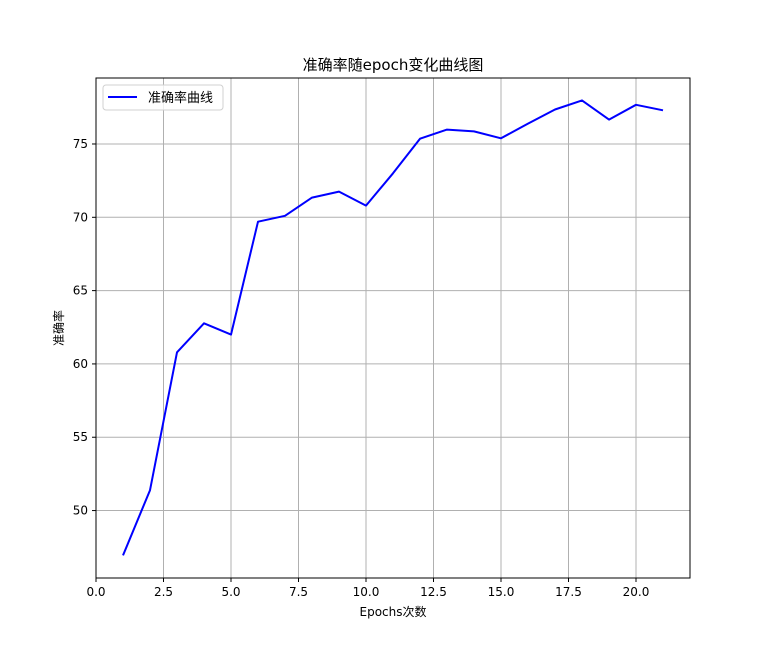 The image size is (767, 653). I want to click on x-tick-label: 0.0, so click(95, 592).